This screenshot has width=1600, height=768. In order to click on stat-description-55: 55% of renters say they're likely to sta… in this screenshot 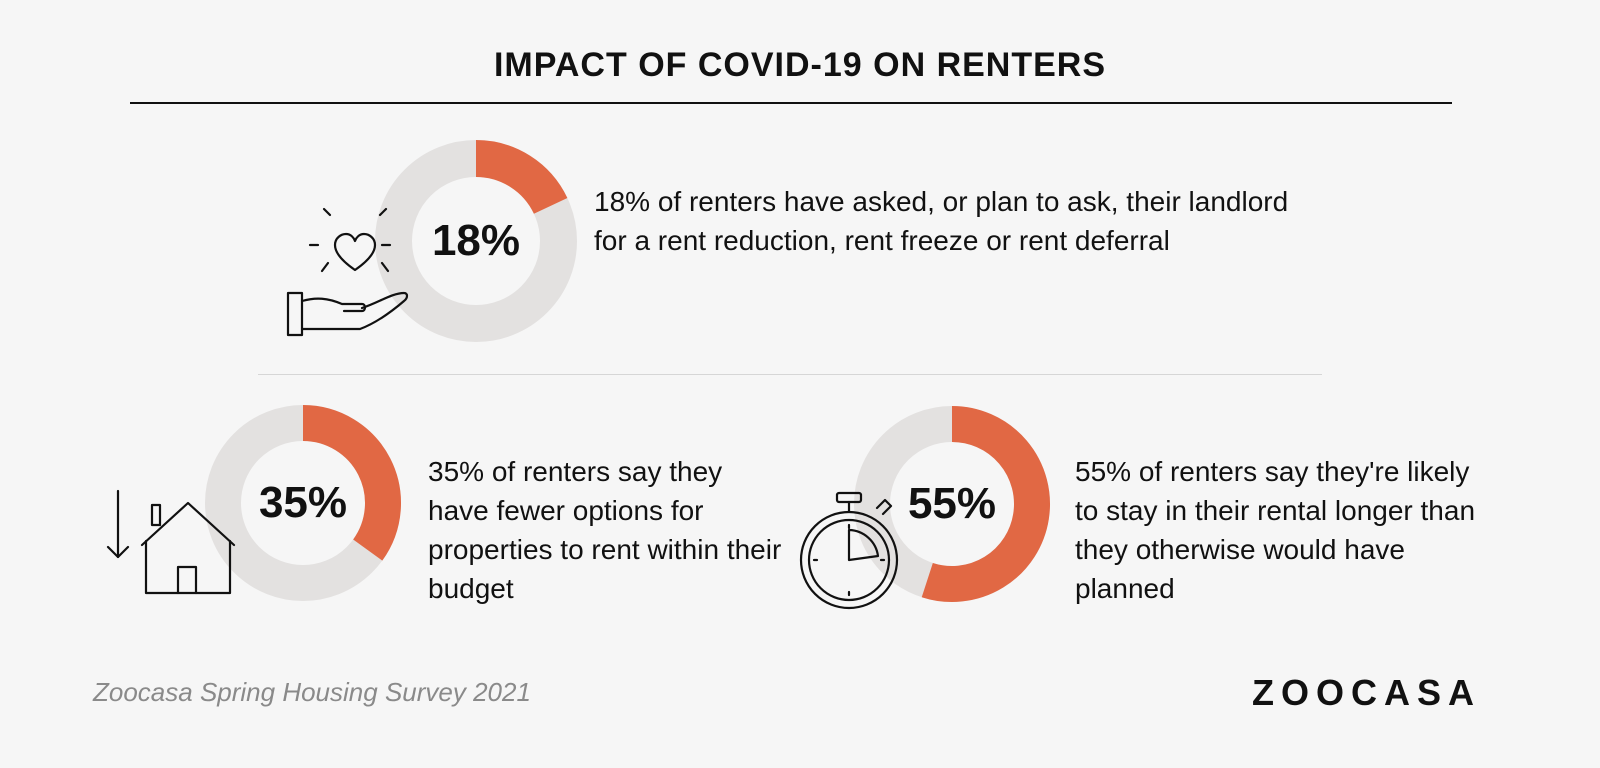, I will do `click(1275, 530)`.